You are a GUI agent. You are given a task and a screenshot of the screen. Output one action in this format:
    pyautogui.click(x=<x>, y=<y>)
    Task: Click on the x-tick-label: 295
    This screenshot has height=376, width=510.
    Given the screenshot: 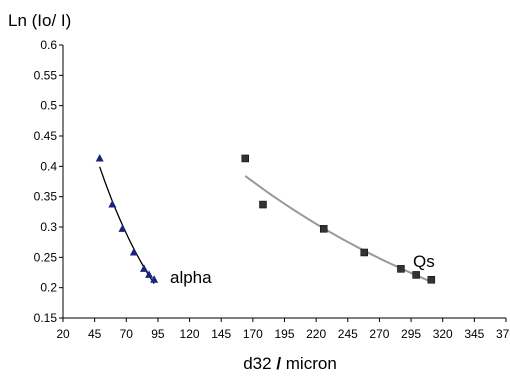 What is the action you would take?
    pyautogui.click(x=411, y=334)
    